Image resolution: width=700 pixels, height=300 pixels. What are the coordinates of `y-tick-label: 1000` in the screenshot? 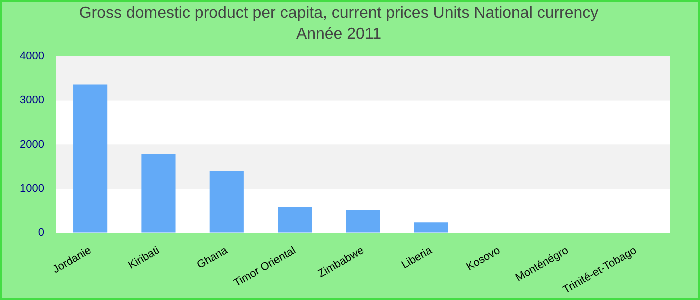 It's located at (32, 189).